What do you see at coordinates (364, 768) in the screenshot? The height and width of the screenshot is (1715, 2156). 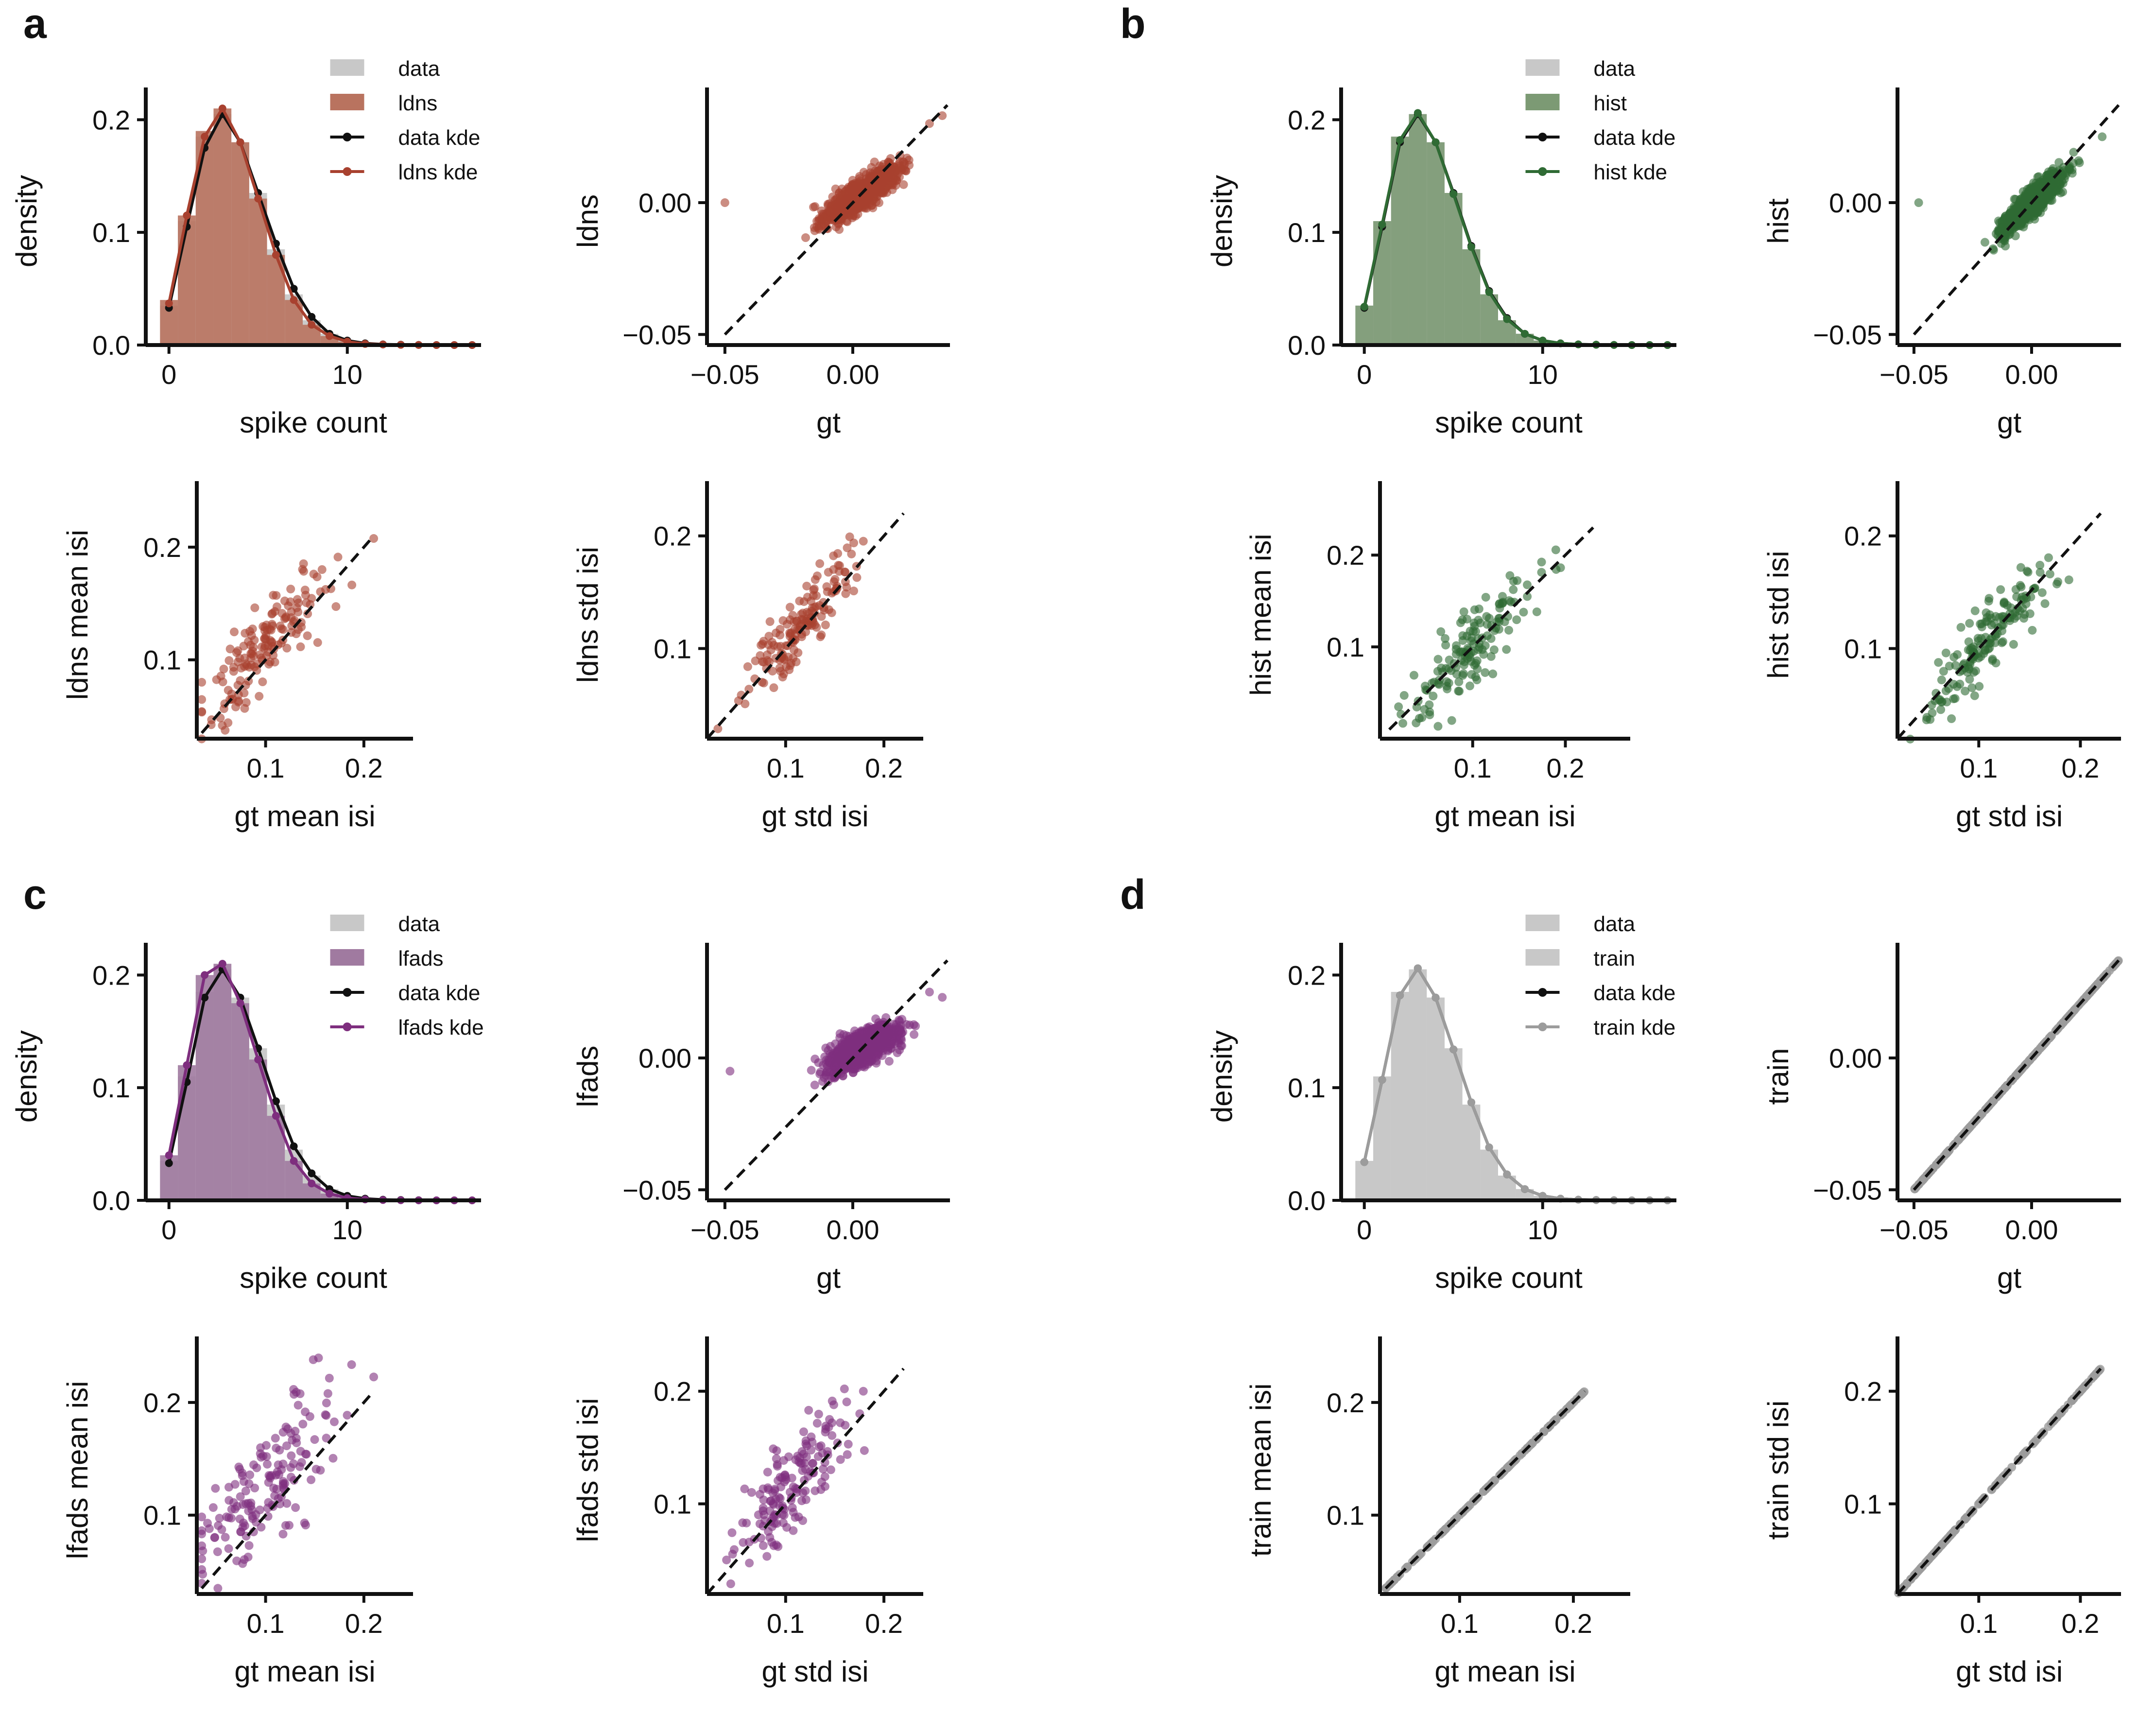 I see `x-tick-label: 0.2` at bounding box center [364, 768].